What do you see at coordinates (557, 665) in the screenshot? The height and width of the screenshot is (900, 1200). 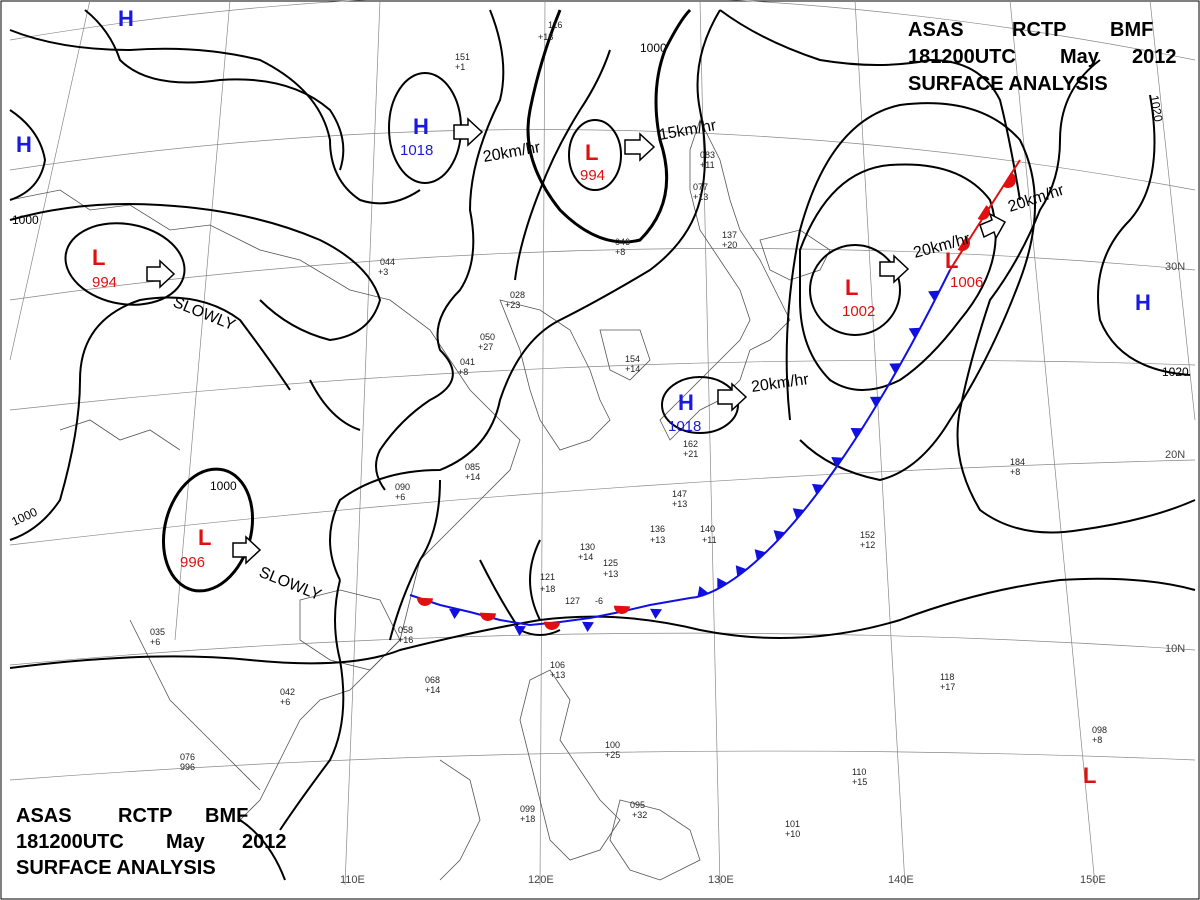 I see `station-value: 106` at bounding box center [557, 665].